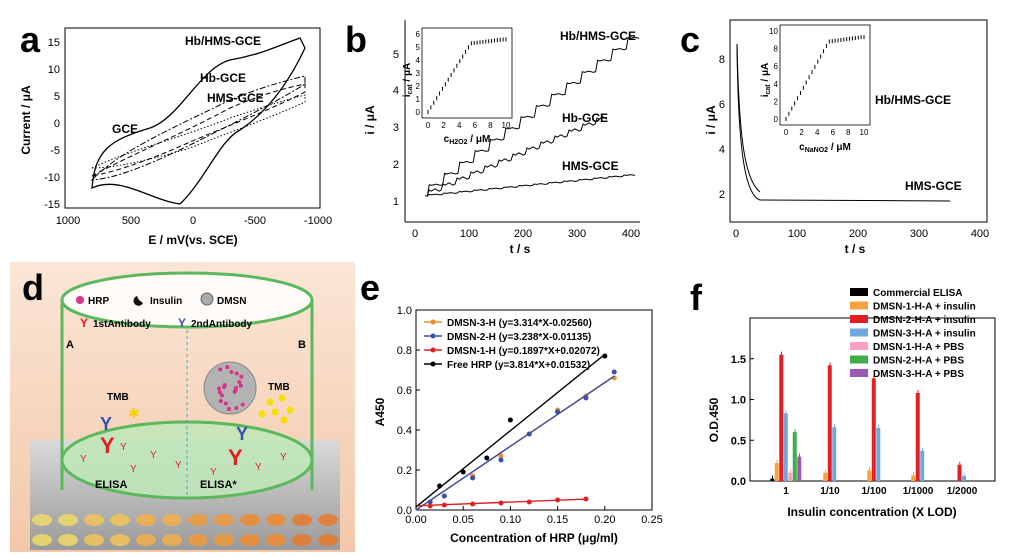  What do you see at coordinates (825, 75) in the screenshot?
I see `panel-c-inset-axes` at bounding box center [825, 75].